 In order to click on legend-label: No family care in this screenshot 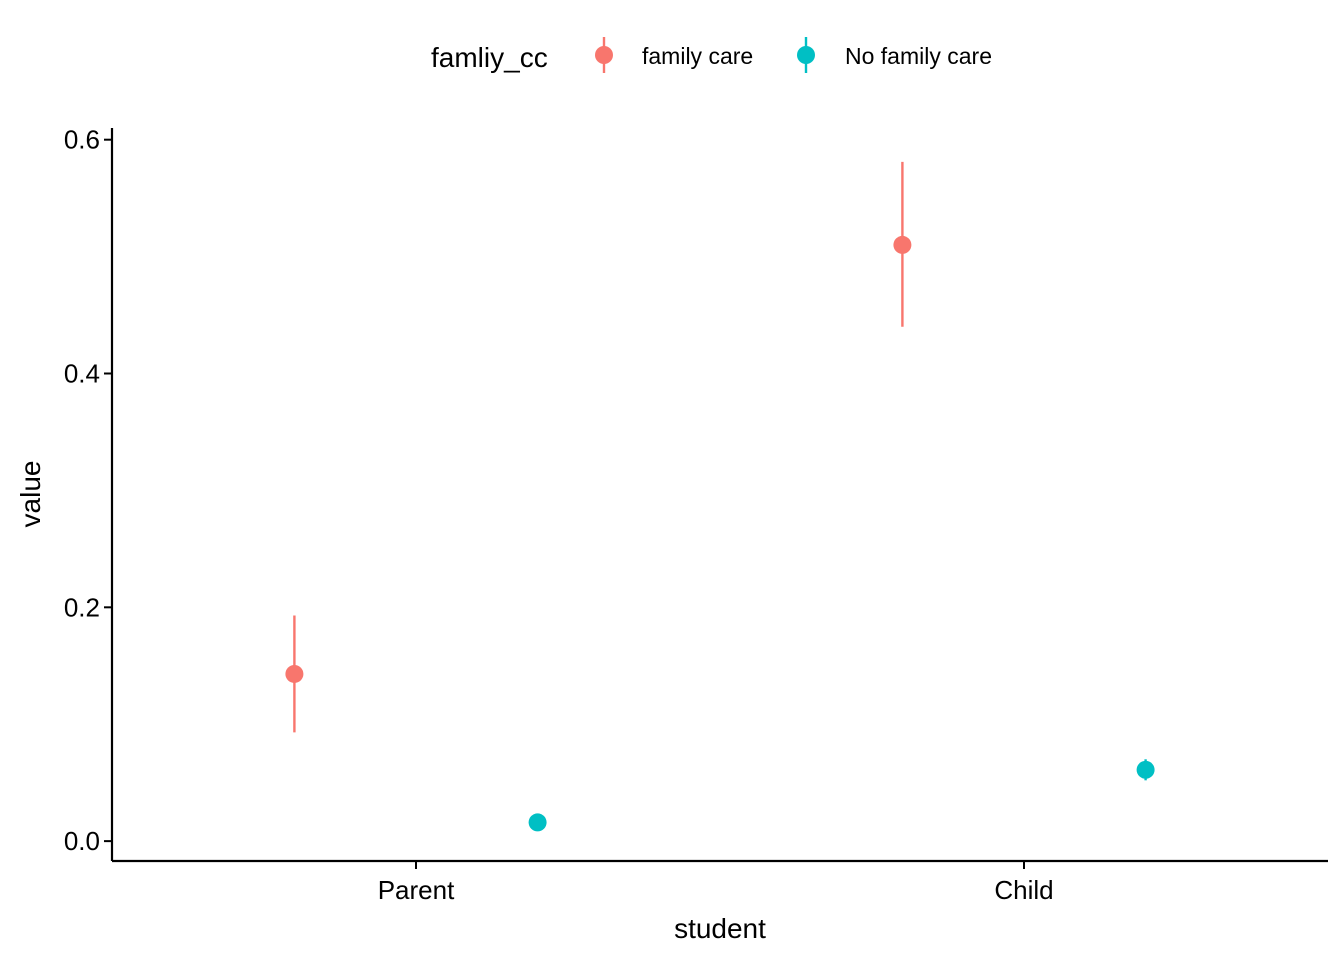, I will do `click(918, 56)`.